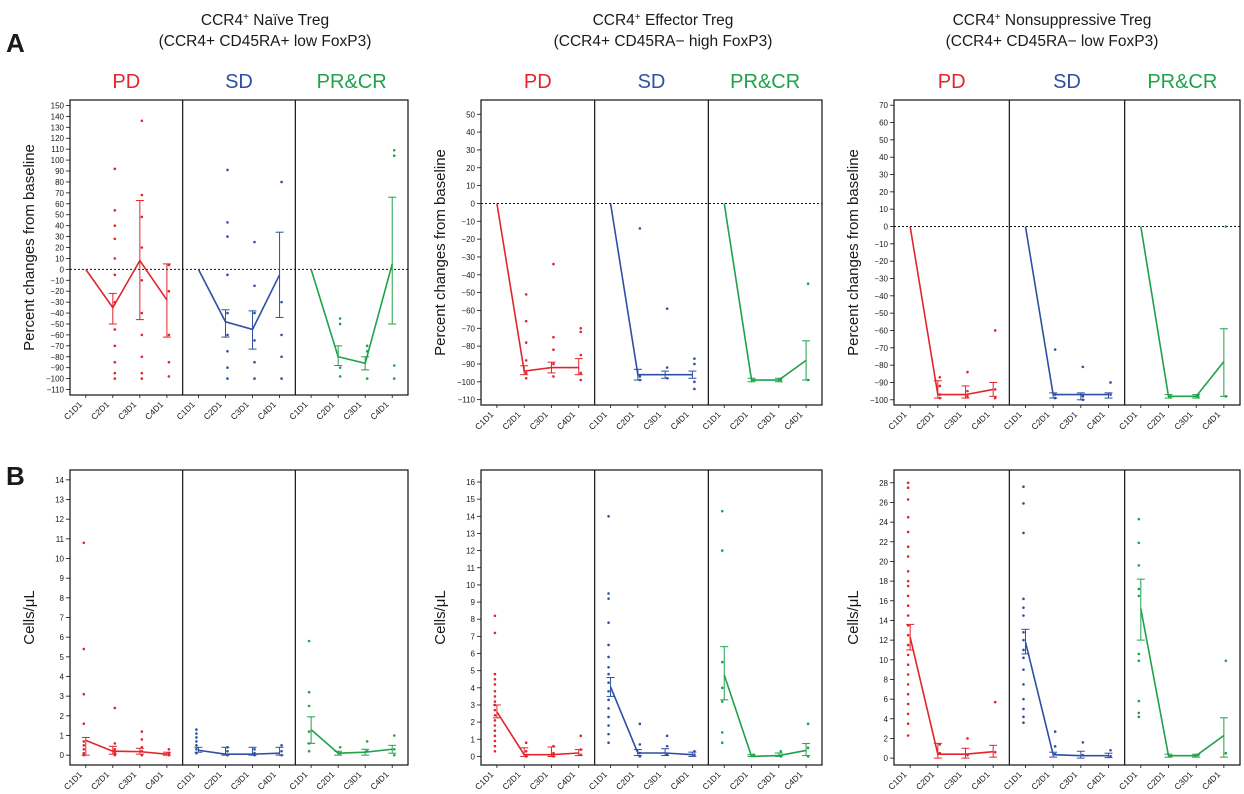 The height and width of the screenshot is (794, 1244). What do you see at coordinates (952, 82) in the screenshot?
I see `group-label-pd: PD` at bounding box center [952, 82].